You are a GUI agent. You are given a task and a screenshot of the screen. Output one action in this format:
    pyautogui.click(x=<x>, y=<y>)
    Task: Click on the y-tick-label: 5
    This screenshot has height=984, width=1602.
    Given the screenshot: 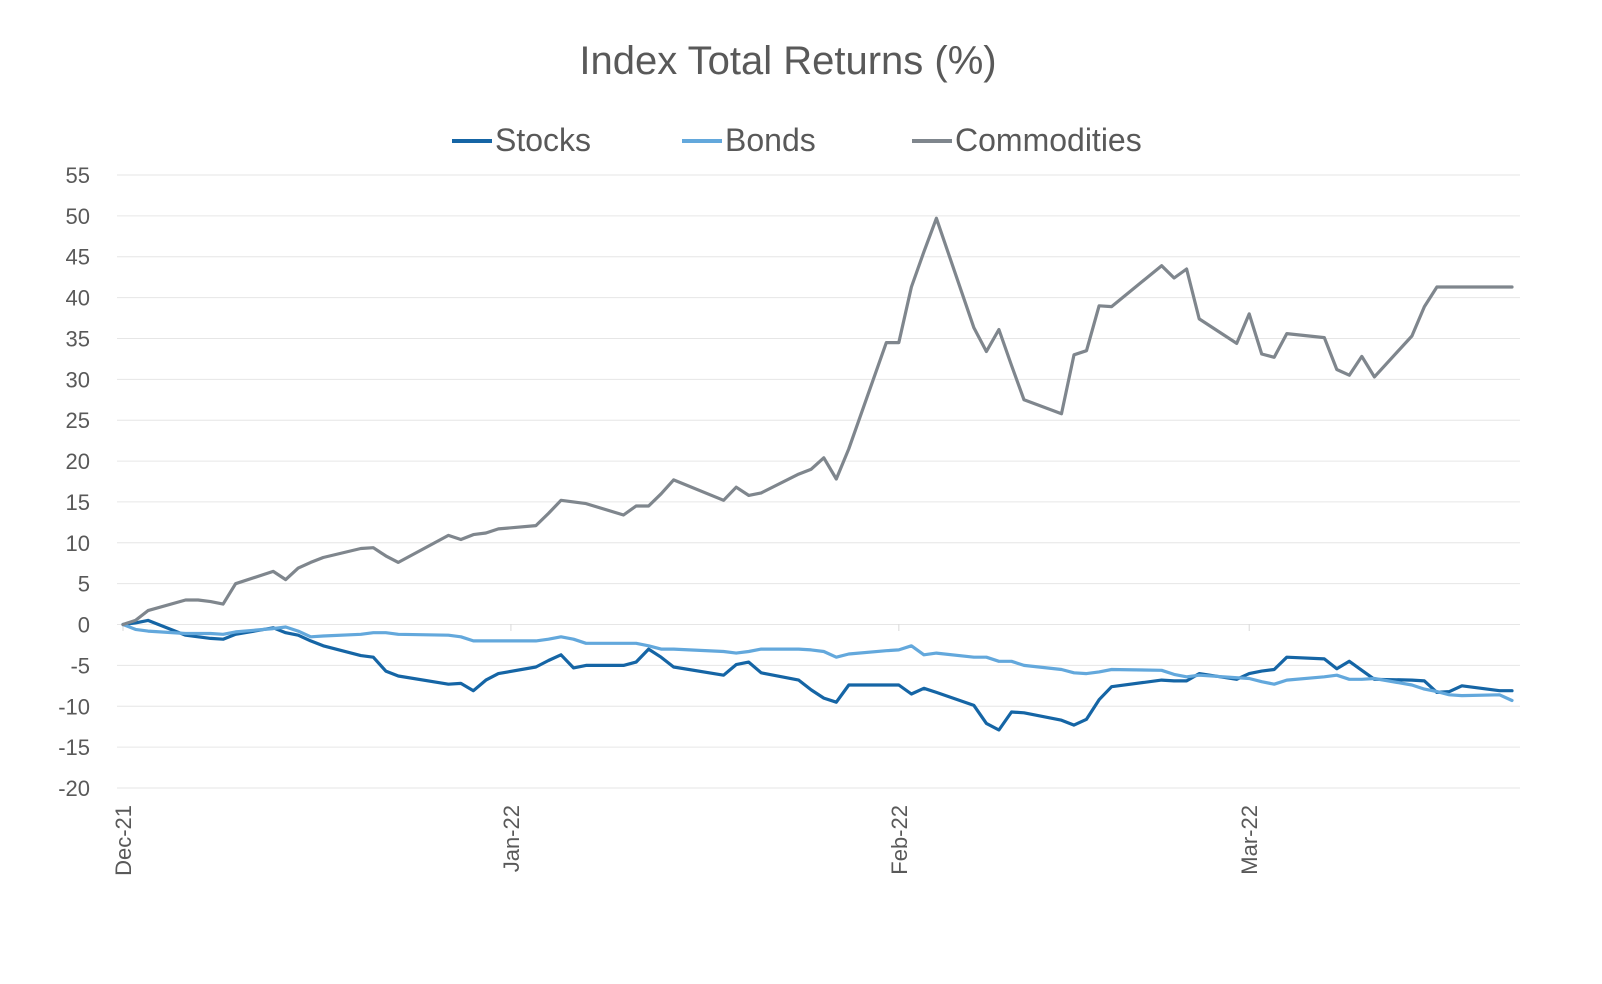 What is the action you would take?
    pyautogui.click(x=84, y=584)
    